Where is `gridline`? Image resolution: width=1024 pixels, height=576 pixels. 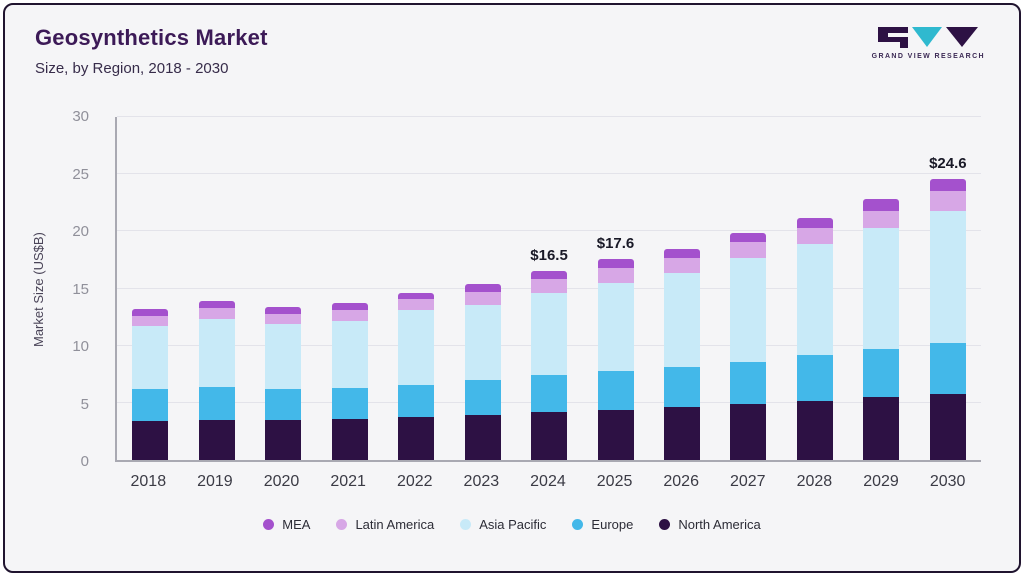 gridline is located at coordinates (549, 116).